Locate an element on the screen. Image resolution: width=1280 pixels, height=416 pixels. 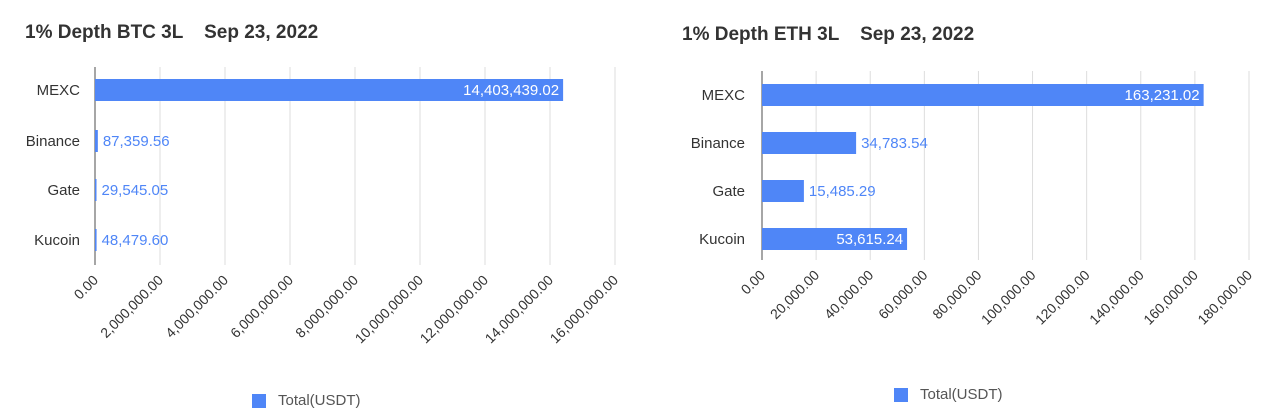
data-label: 15,485.29 is located at coordinates (842, 191).